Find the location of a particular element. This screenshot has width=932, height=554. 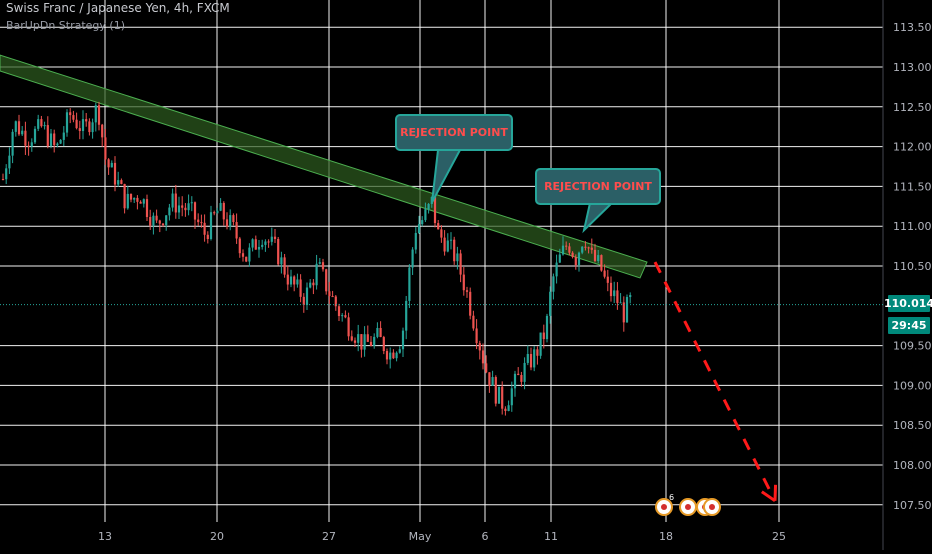

forecast-arrow-line is located at coordinates (715, 381).